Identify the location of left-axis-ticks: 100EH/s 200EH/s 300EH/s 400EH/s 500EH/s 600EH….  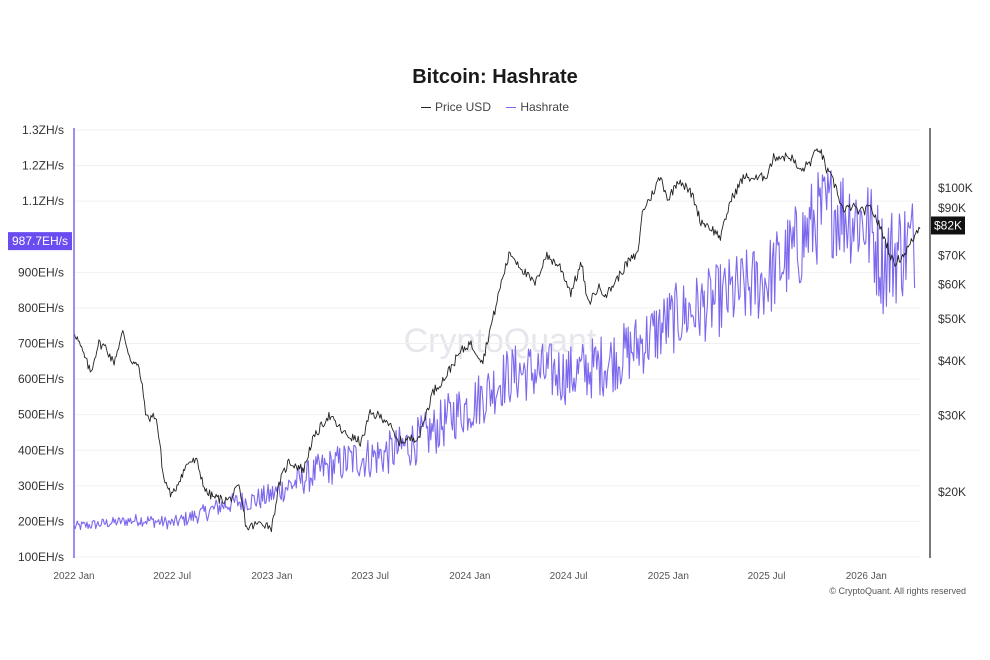
(41, 343).